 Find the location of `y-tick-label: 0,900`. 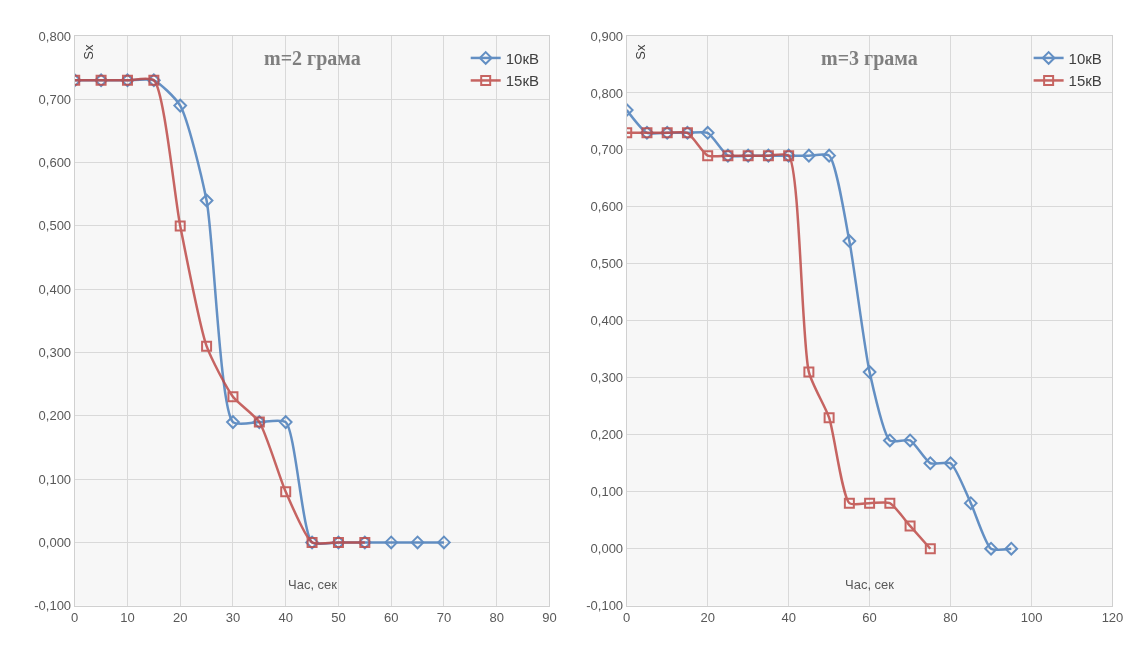

y-tick-label: 0,900 is located at coordinates (607, 36).